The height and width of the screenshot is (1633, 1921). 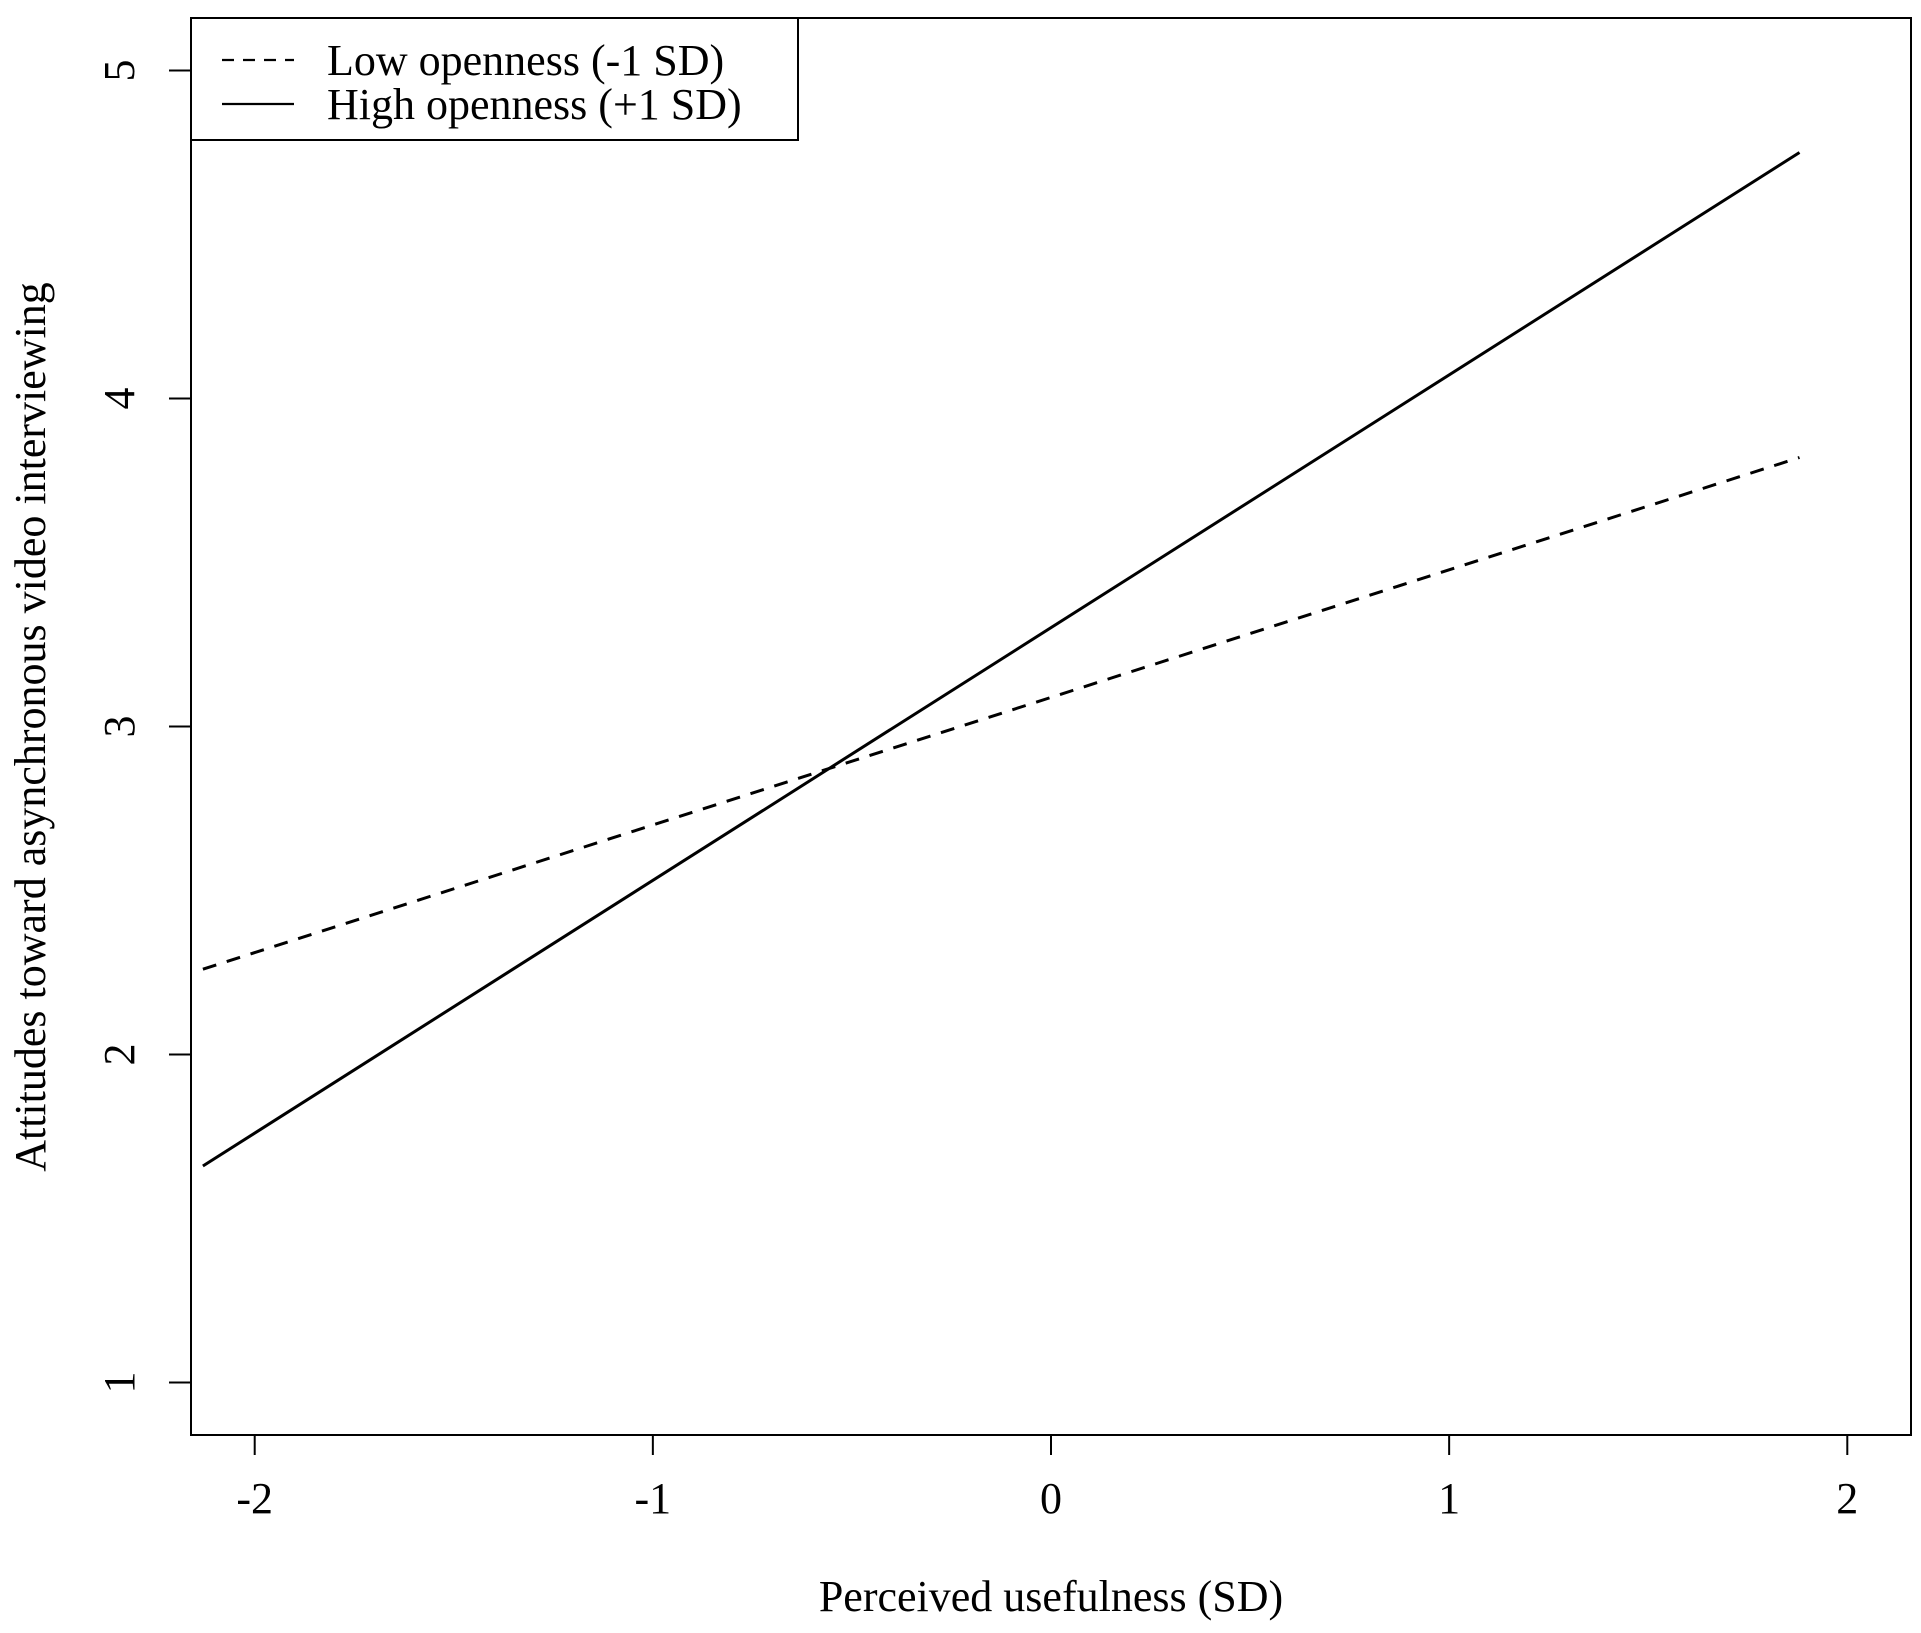 What do you see at coordinates (1847, 1498) in the screenshot?
I see `x-tick-label: 2` at bounding box center [1847, 1498].